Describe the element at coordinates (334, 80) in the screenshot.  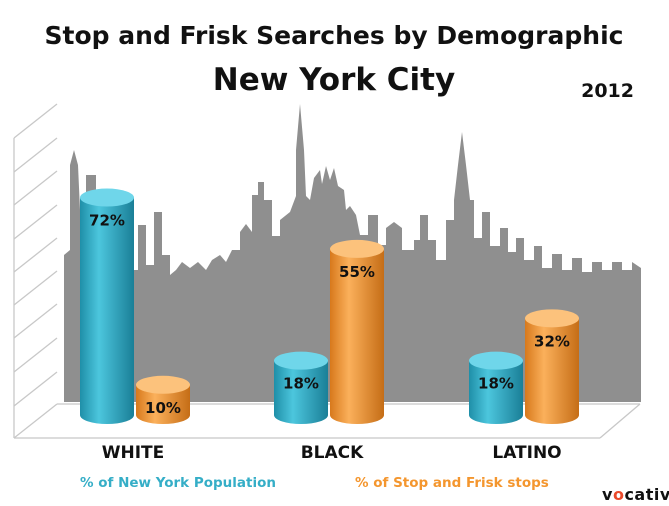
I see `chart-subtitle: New York City` at that location.